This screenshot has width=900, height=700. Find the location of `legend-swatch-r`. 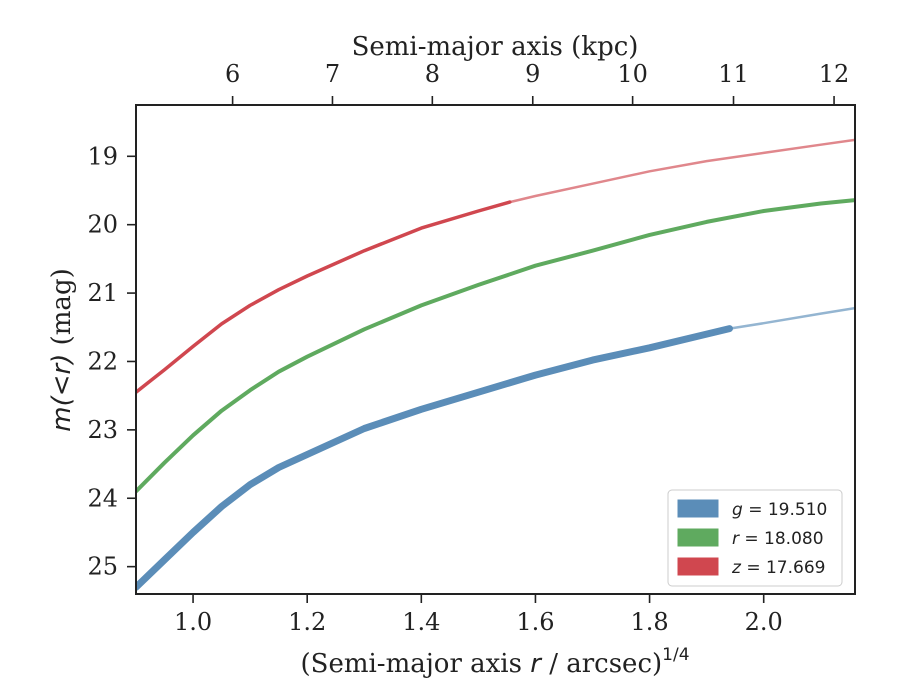

legend-swatch-r is located at coordinates (698, 537).